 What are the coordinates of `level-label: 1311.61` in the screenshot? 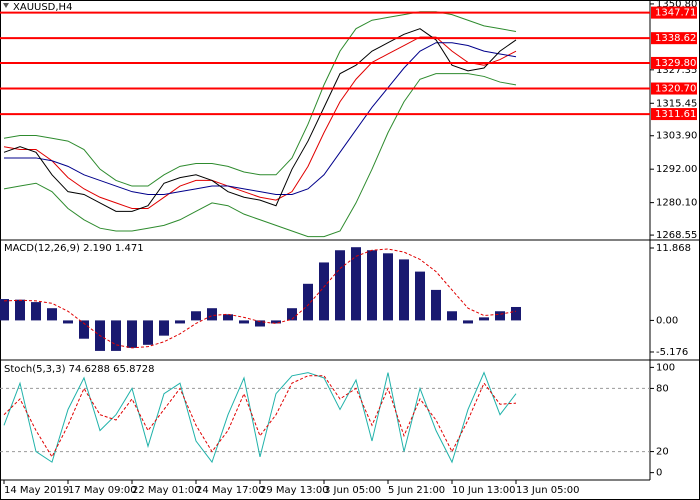 It's located at (675, 114).